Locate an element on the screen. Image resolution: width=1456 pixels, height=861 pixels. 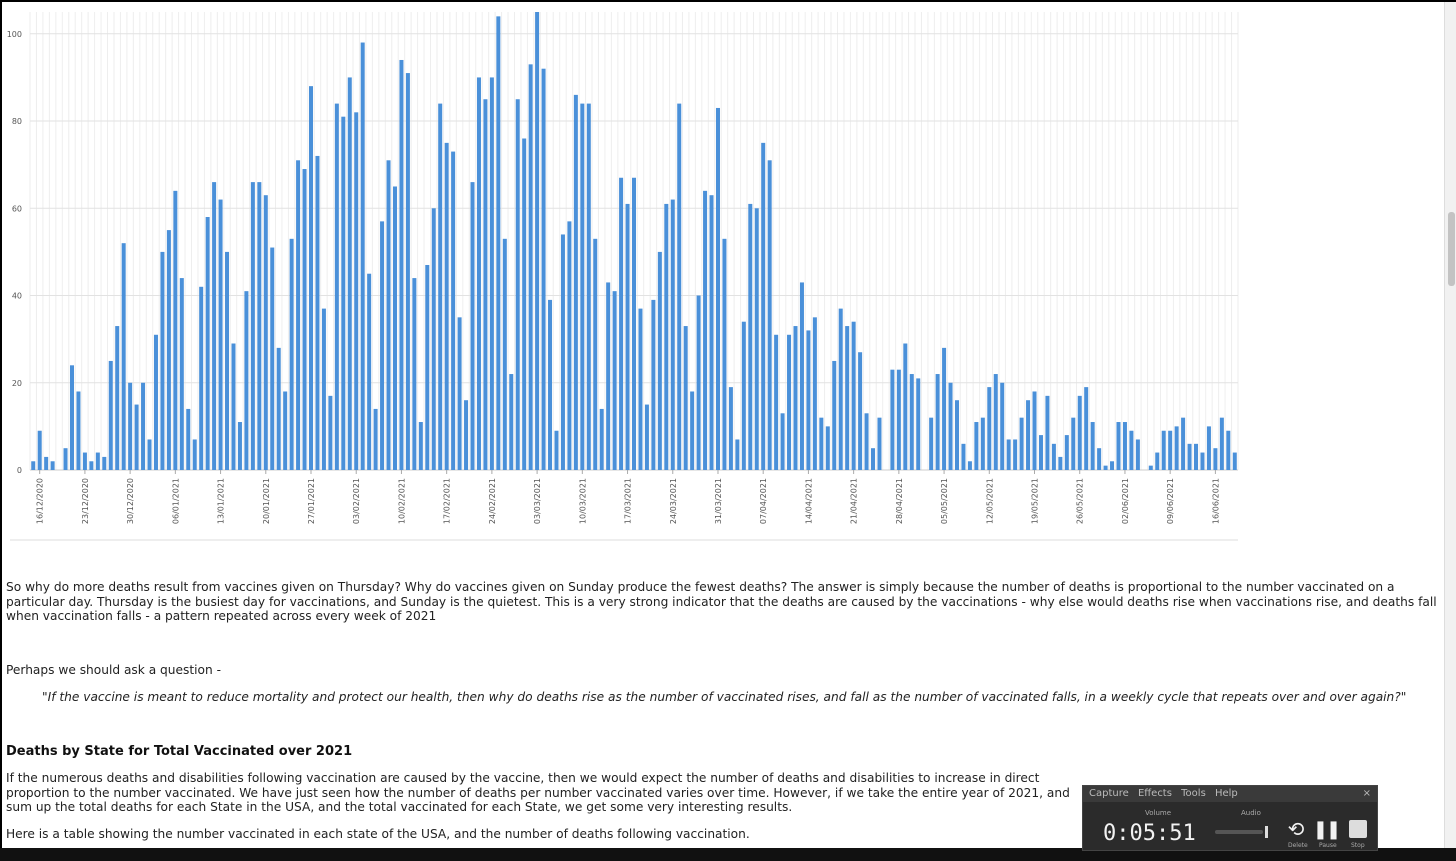
vertical-scrollbar is located at coordinates (1450, 425).